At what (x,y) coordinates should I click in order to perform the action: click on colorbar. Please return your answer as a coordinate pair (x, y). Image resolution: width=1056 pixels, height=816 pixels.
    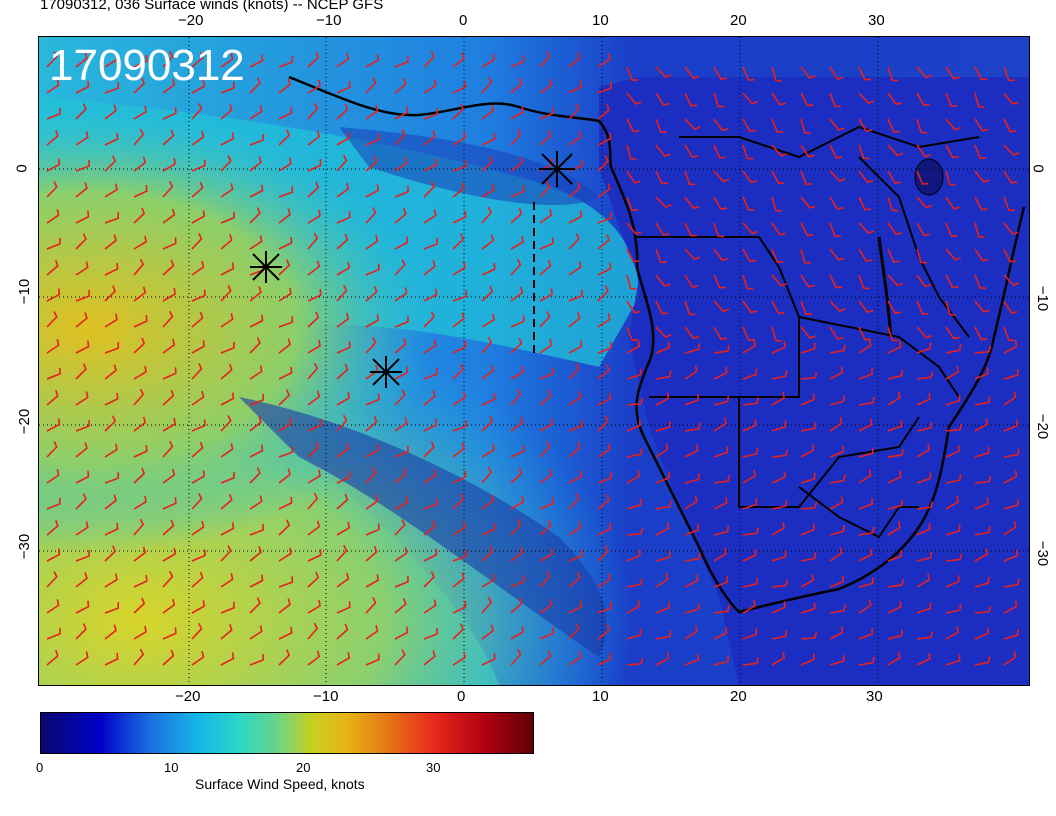
    Looking at the image, I should click on (287, 733).